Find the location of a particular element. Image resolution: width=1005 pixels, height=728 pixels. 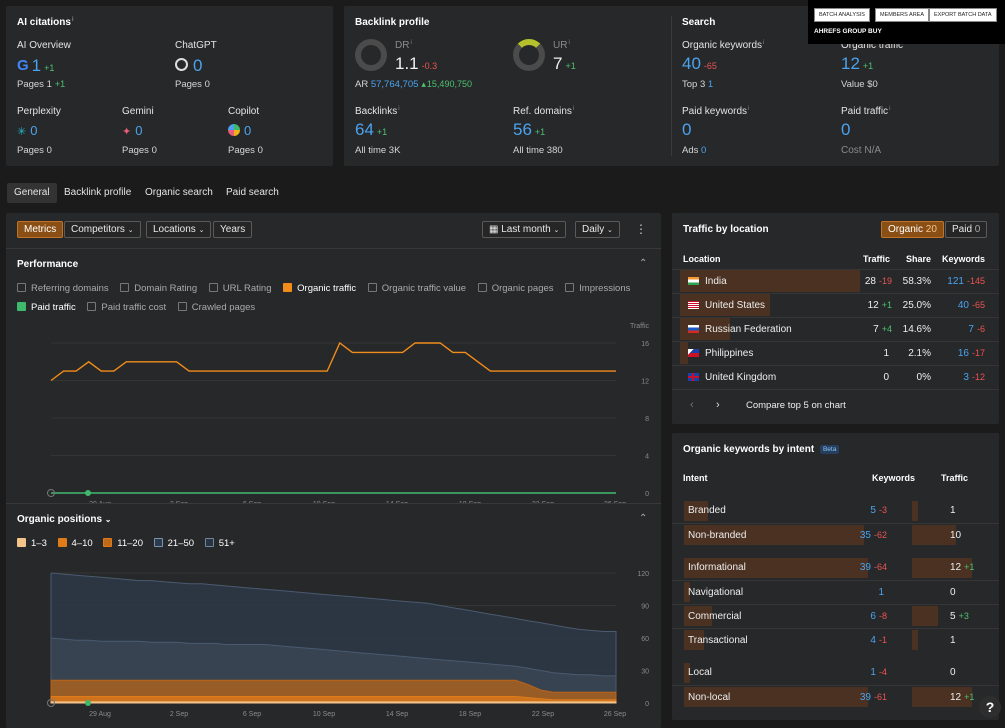

philippines-flag-icon is located at coordinates (693, 353).